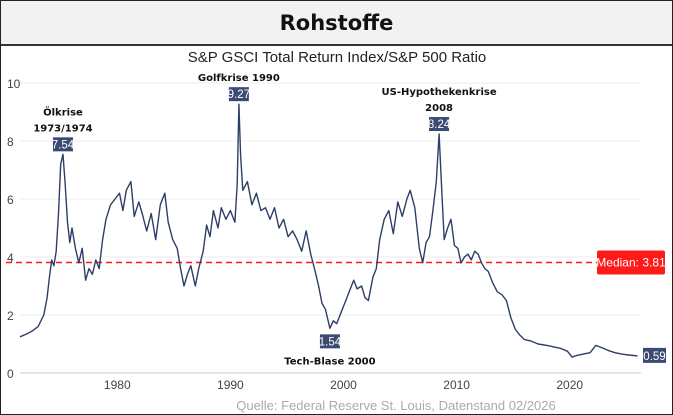 The image size is (673, 415). I want to click on event-annotation: 1973/1974, so click(62, 128).